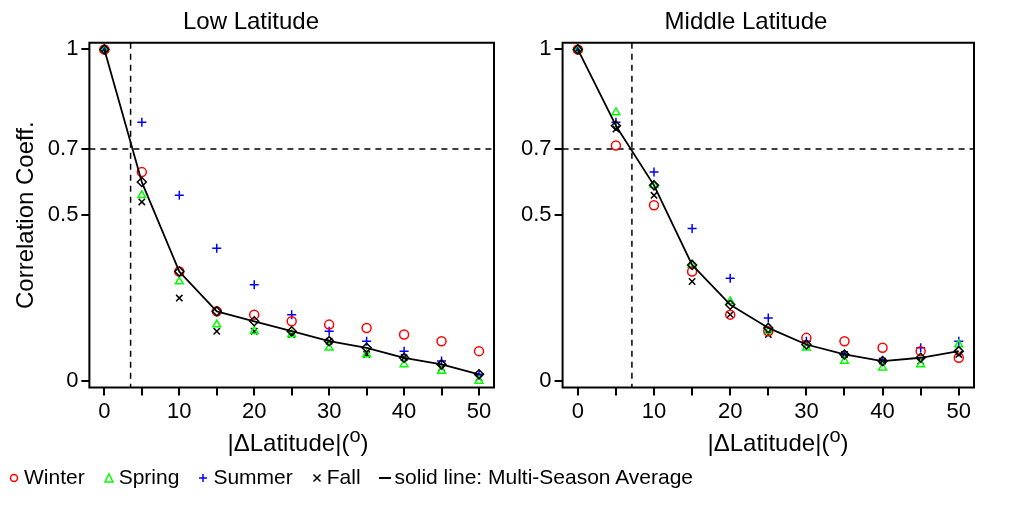  Describe the element at coordinates (148, 476) in the screenshot. I see `legend-label: Spring` at that location.